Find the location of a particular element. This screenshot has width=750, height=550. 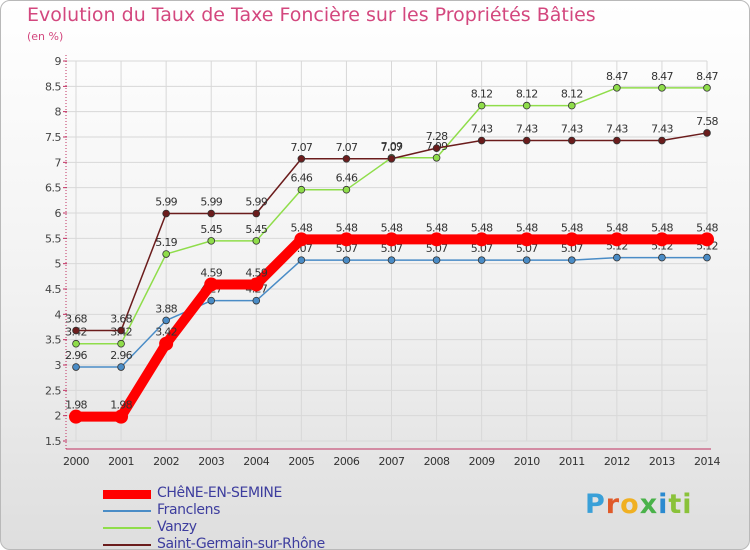

x-tick-label: 2014 is located at coordinates (707, 461).